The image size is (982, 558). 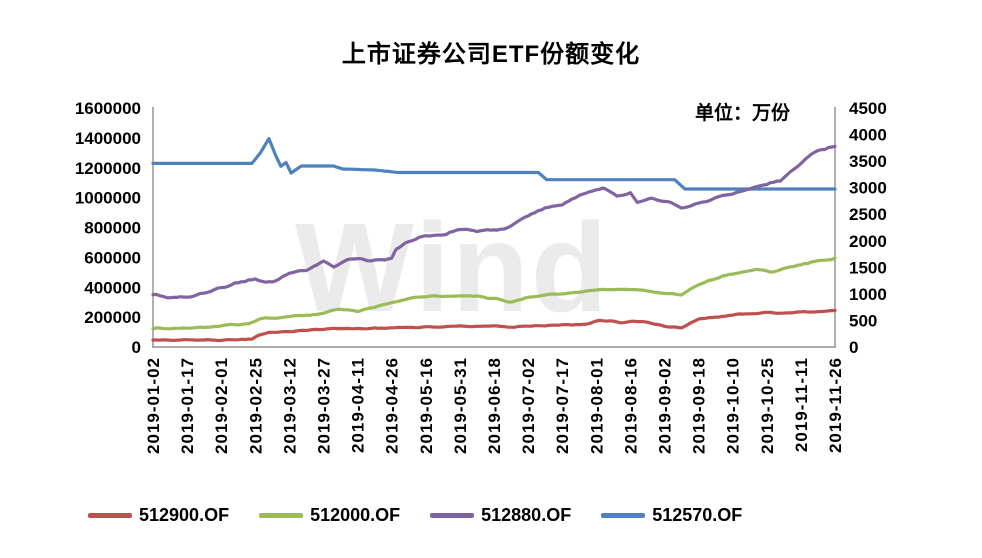 I want to click on x-axis-tick-label: 2019-08-16, so click(x=630, y=405).